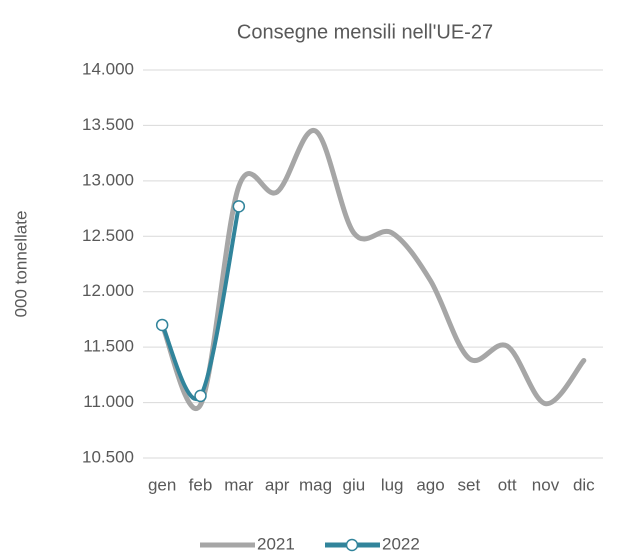 This screenshot has width=643, height=555. What do you see at coordinates (162, 484) in the screenshot?
I see `x-tick-label: gen` at bounding box center [162, 484].